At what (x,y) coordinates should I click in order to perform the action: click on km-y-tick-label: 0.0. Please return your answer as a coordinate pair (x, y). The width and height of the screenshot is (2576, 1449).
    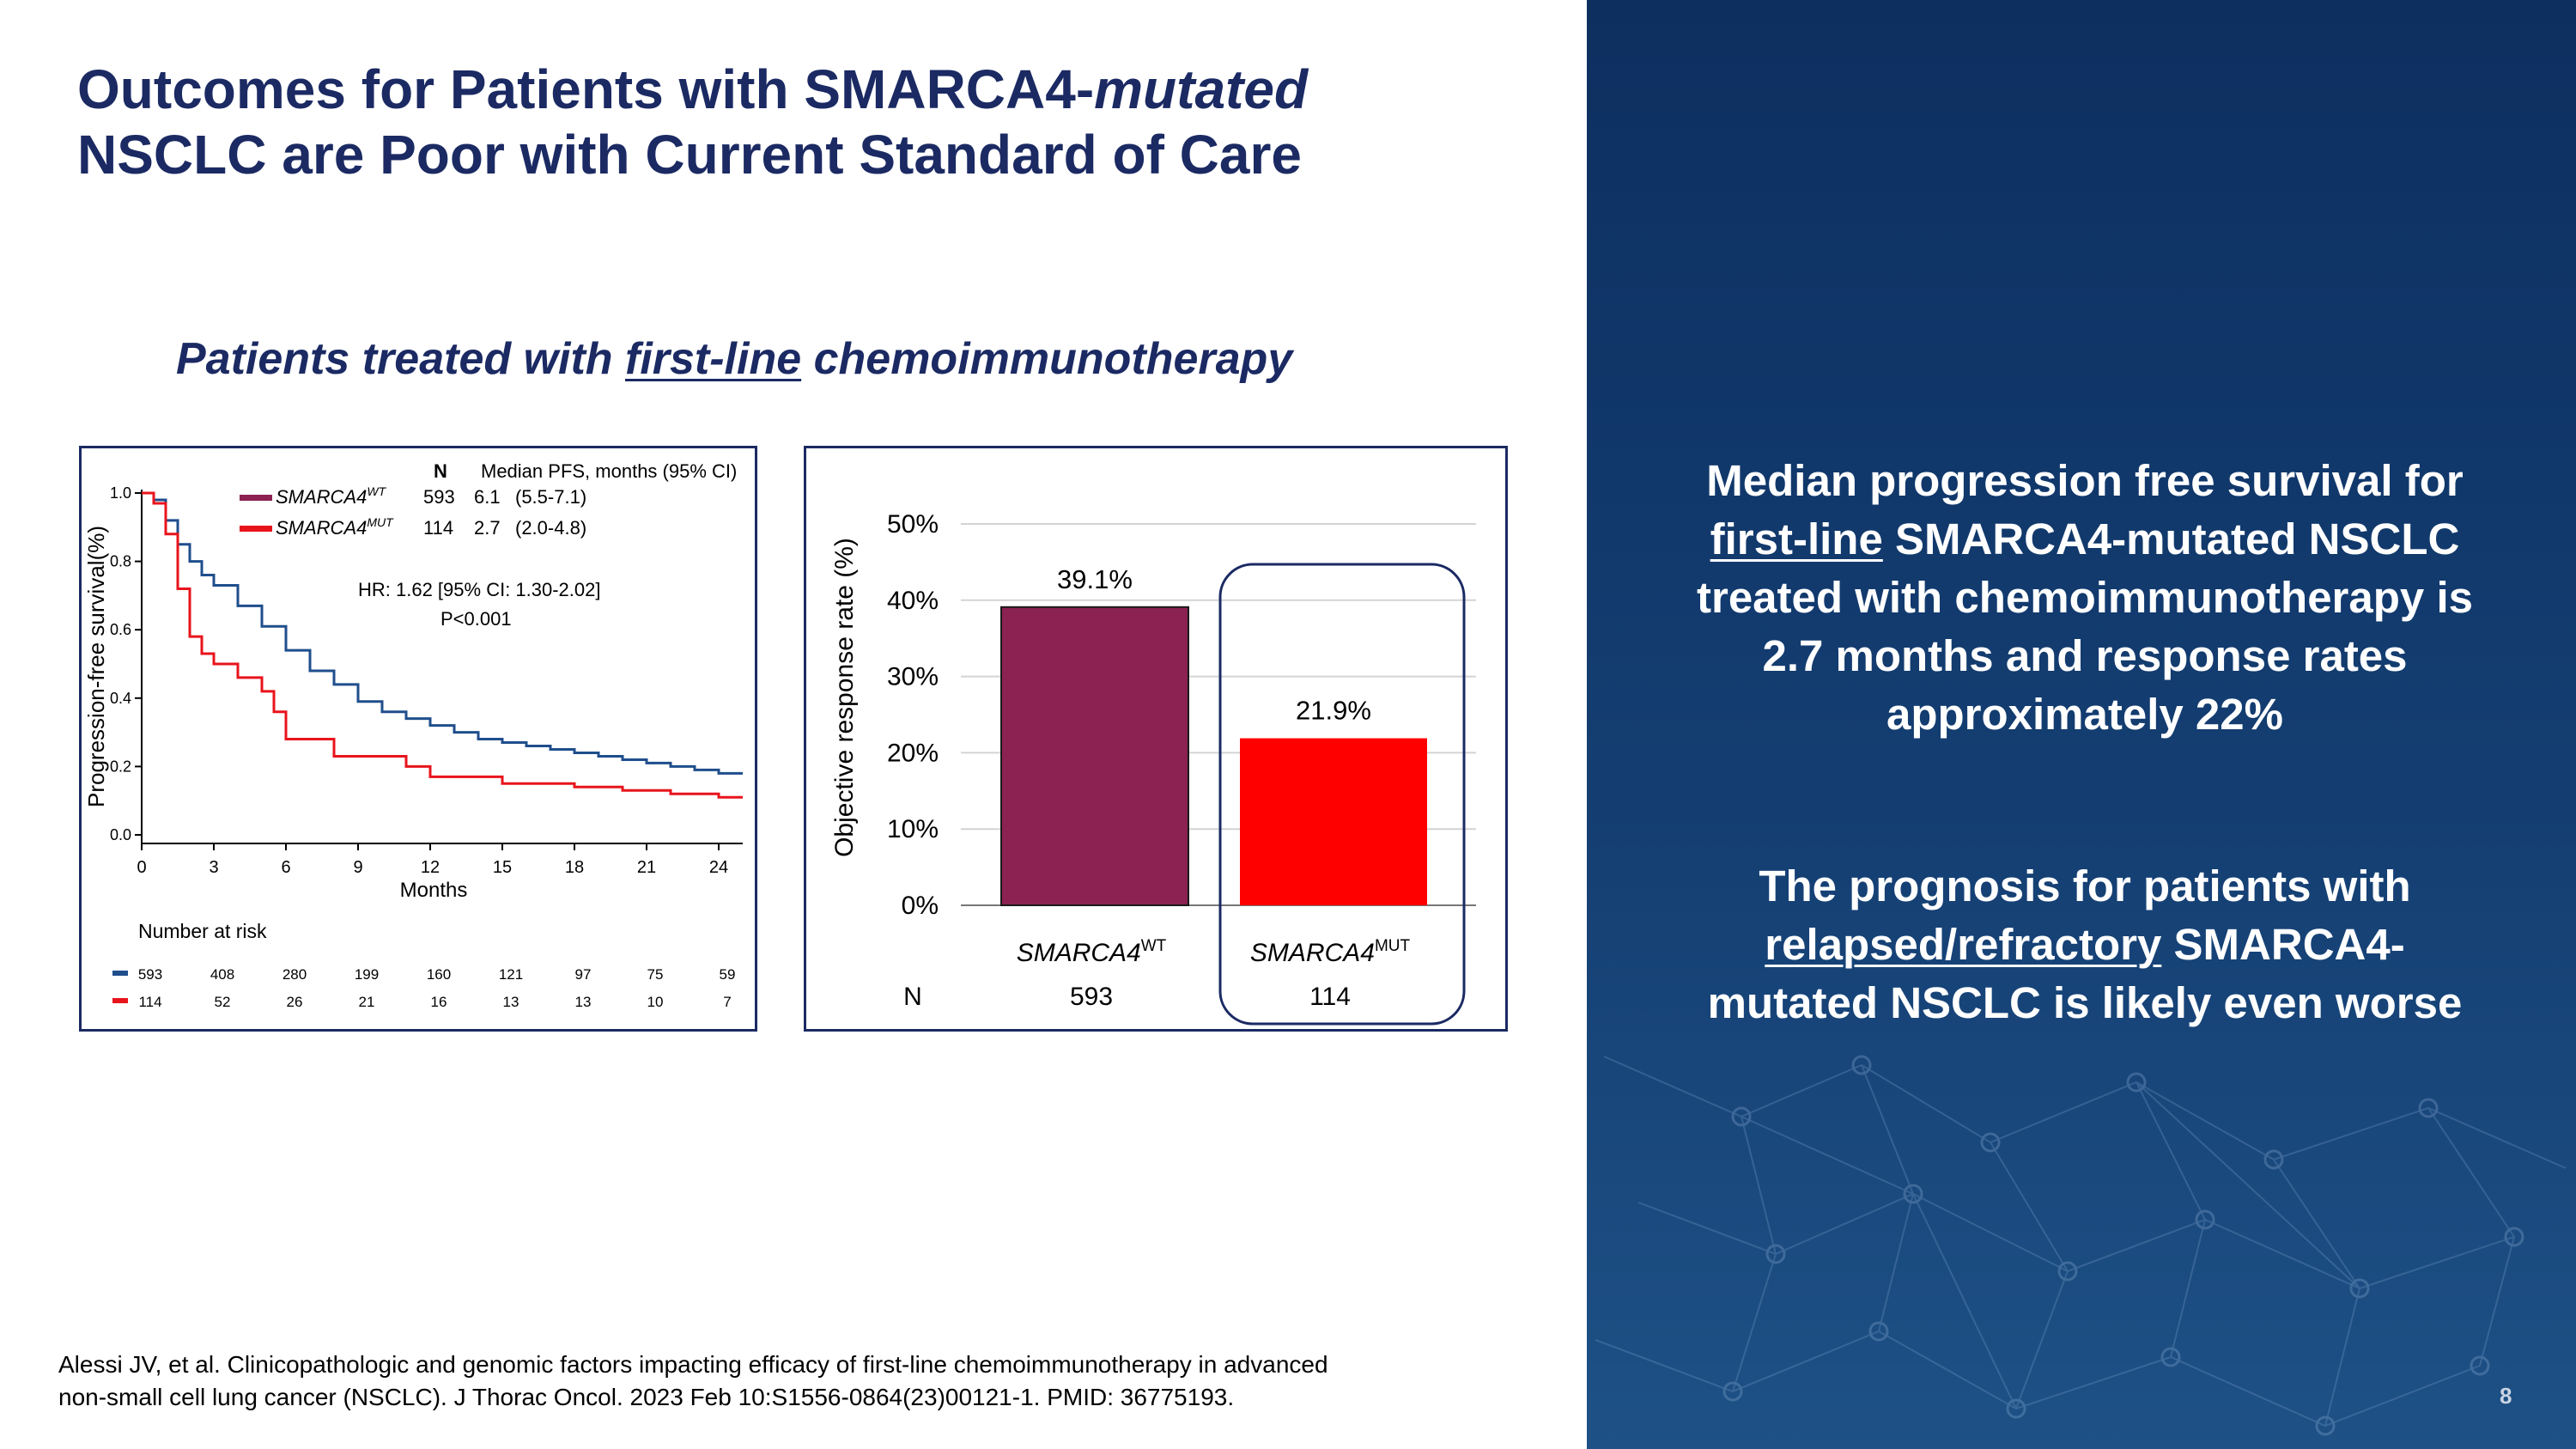
    Looking at the image, I should click on (121, 834).